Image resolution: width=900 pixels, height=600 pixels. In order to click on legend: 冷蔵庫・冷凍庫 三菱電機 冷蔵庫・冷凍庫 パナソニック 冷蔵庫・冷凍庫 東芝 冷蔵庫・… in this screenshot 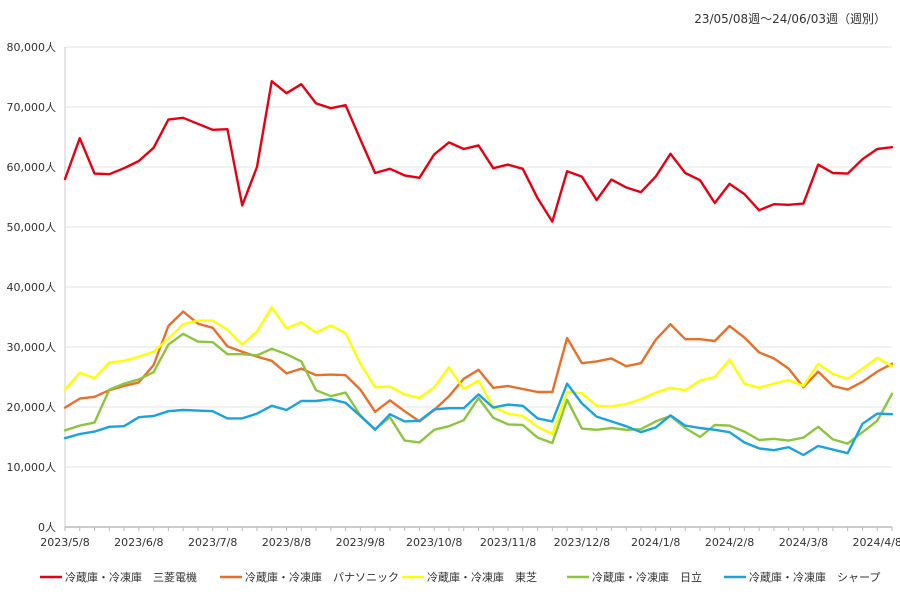, I will do `click(460, 577)`.